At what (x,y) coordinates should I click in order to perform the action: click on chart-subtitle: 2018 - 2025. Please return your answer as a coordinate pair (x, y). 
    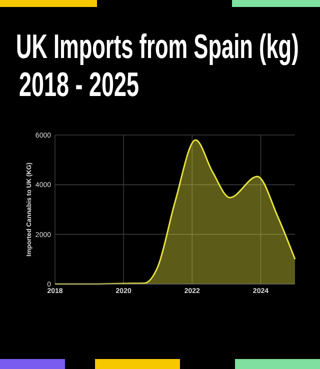
    Looking at the image, I should click on (79, 85).